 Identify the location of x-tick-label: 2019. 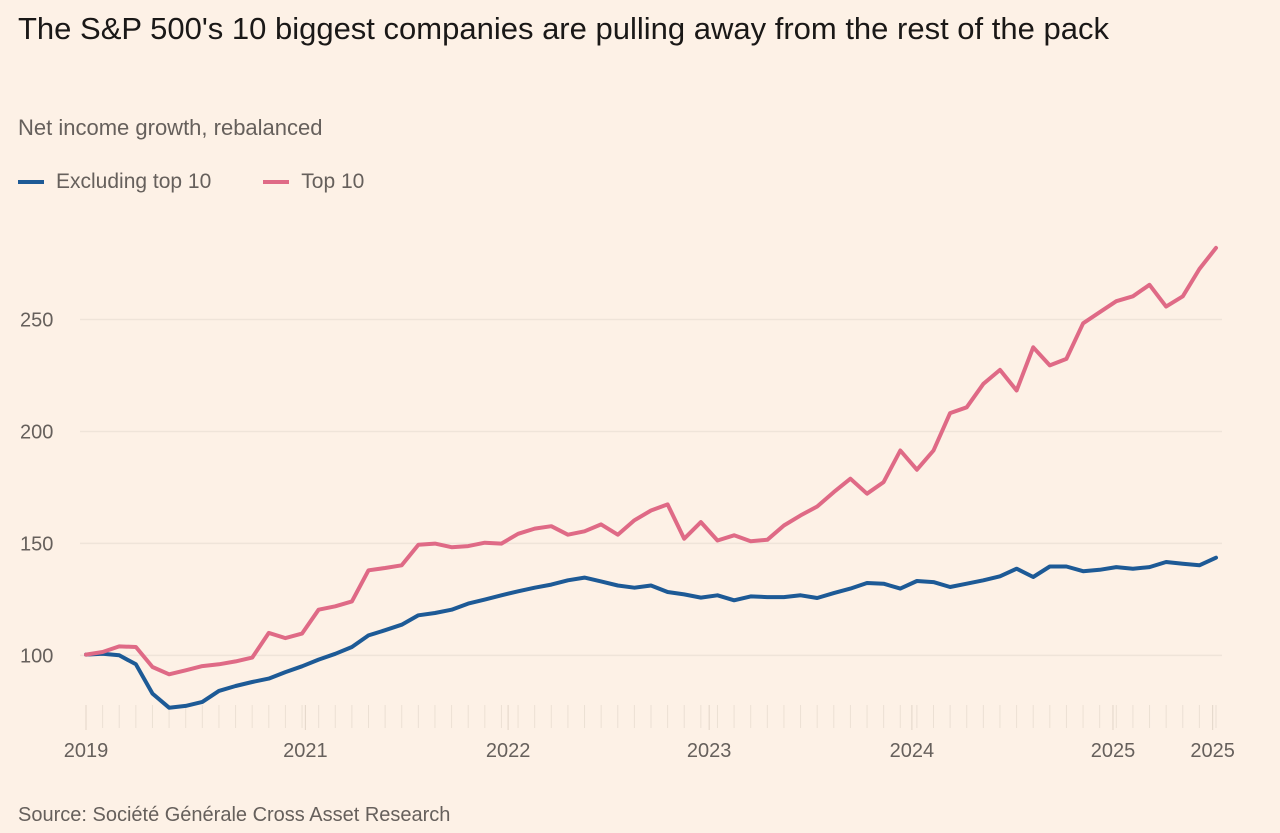
(86, 751).